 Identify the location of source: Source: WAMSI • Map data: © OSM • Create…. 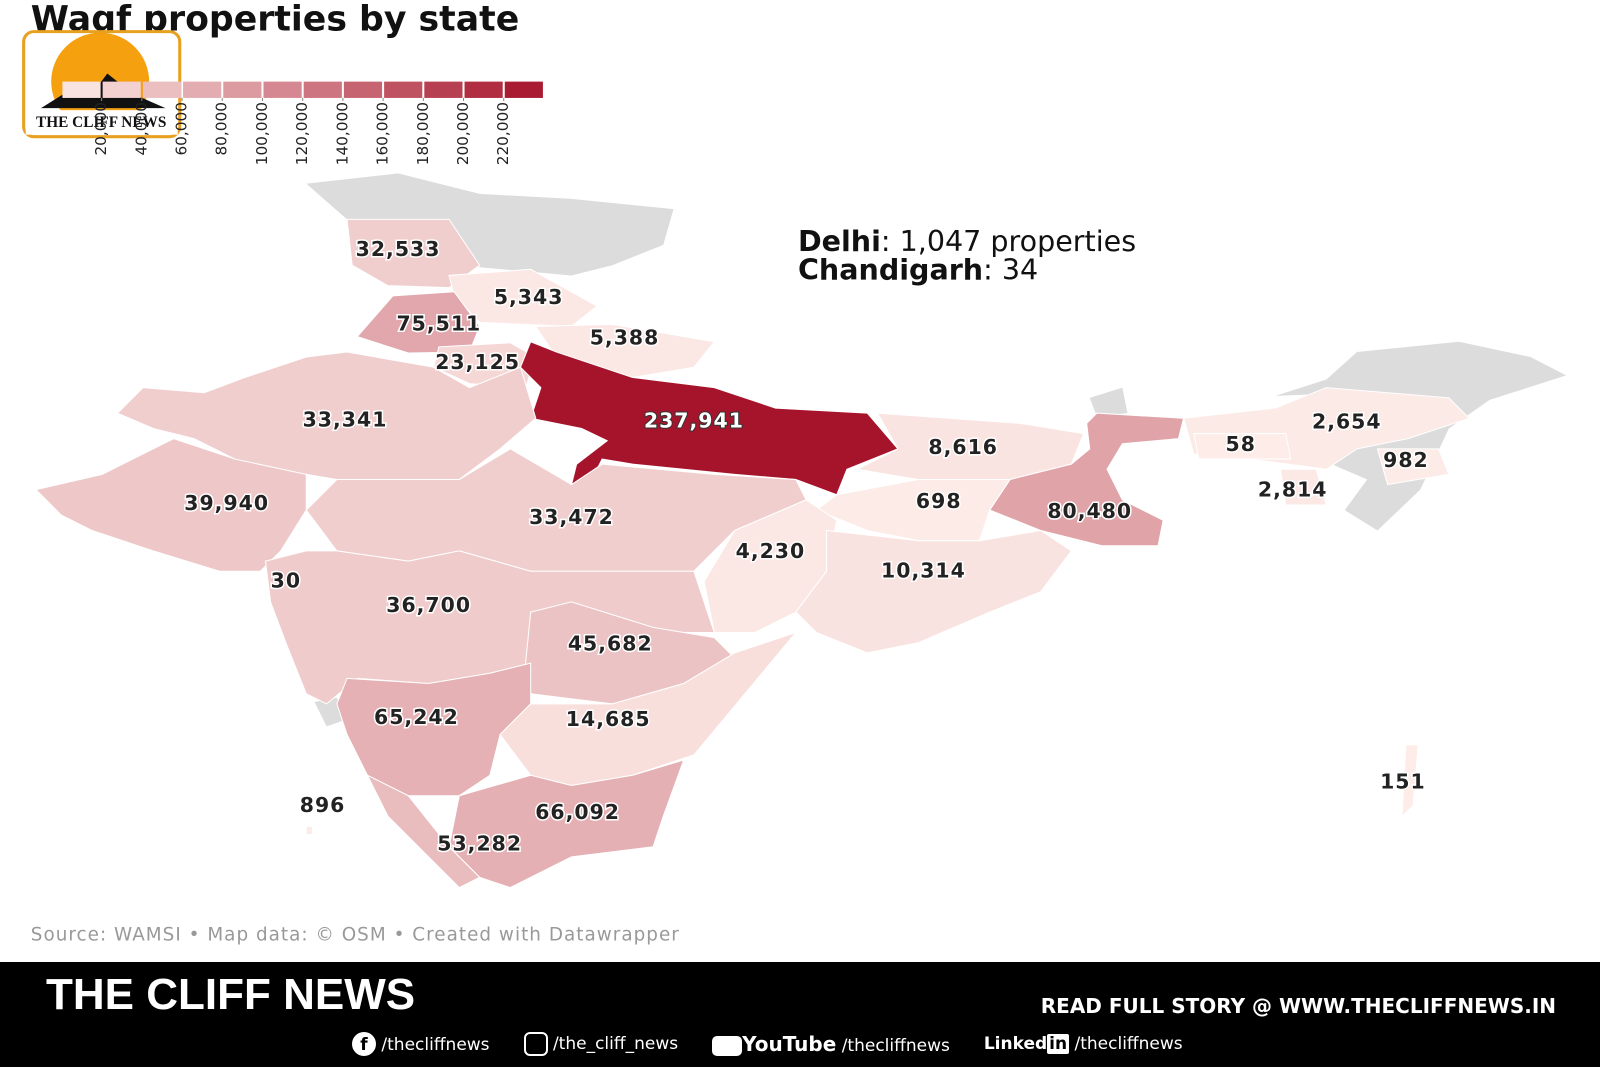
(355, 935).